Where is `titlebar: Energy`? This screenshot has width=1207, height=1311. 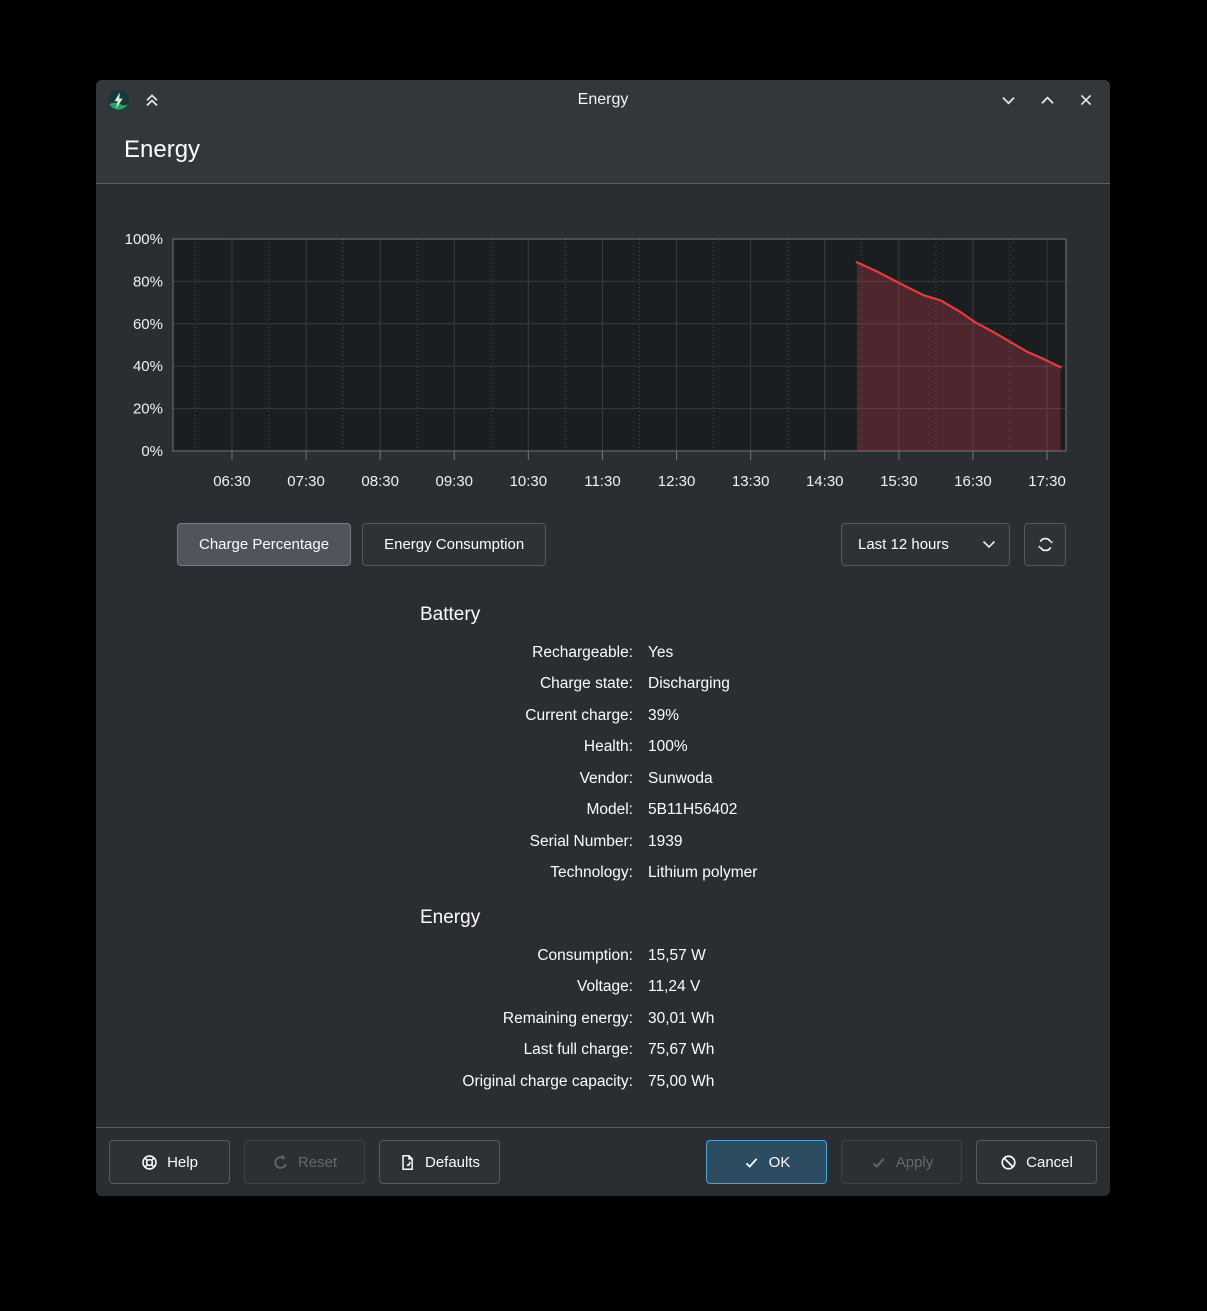 titlebar: Energy is located at coordinates (603, 100).